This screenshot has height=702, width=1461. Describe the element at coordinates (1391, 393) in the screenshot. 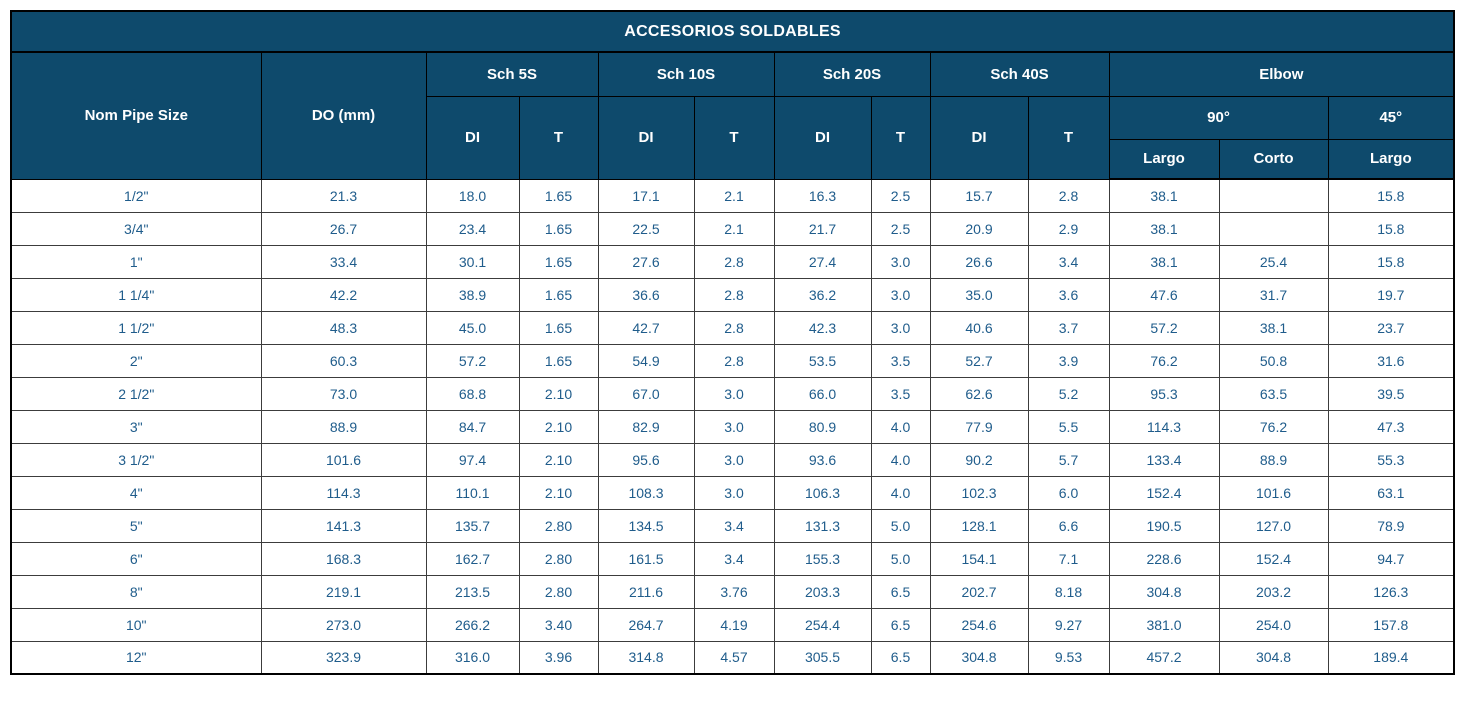

I see `value-cell: 39.5` at that location.